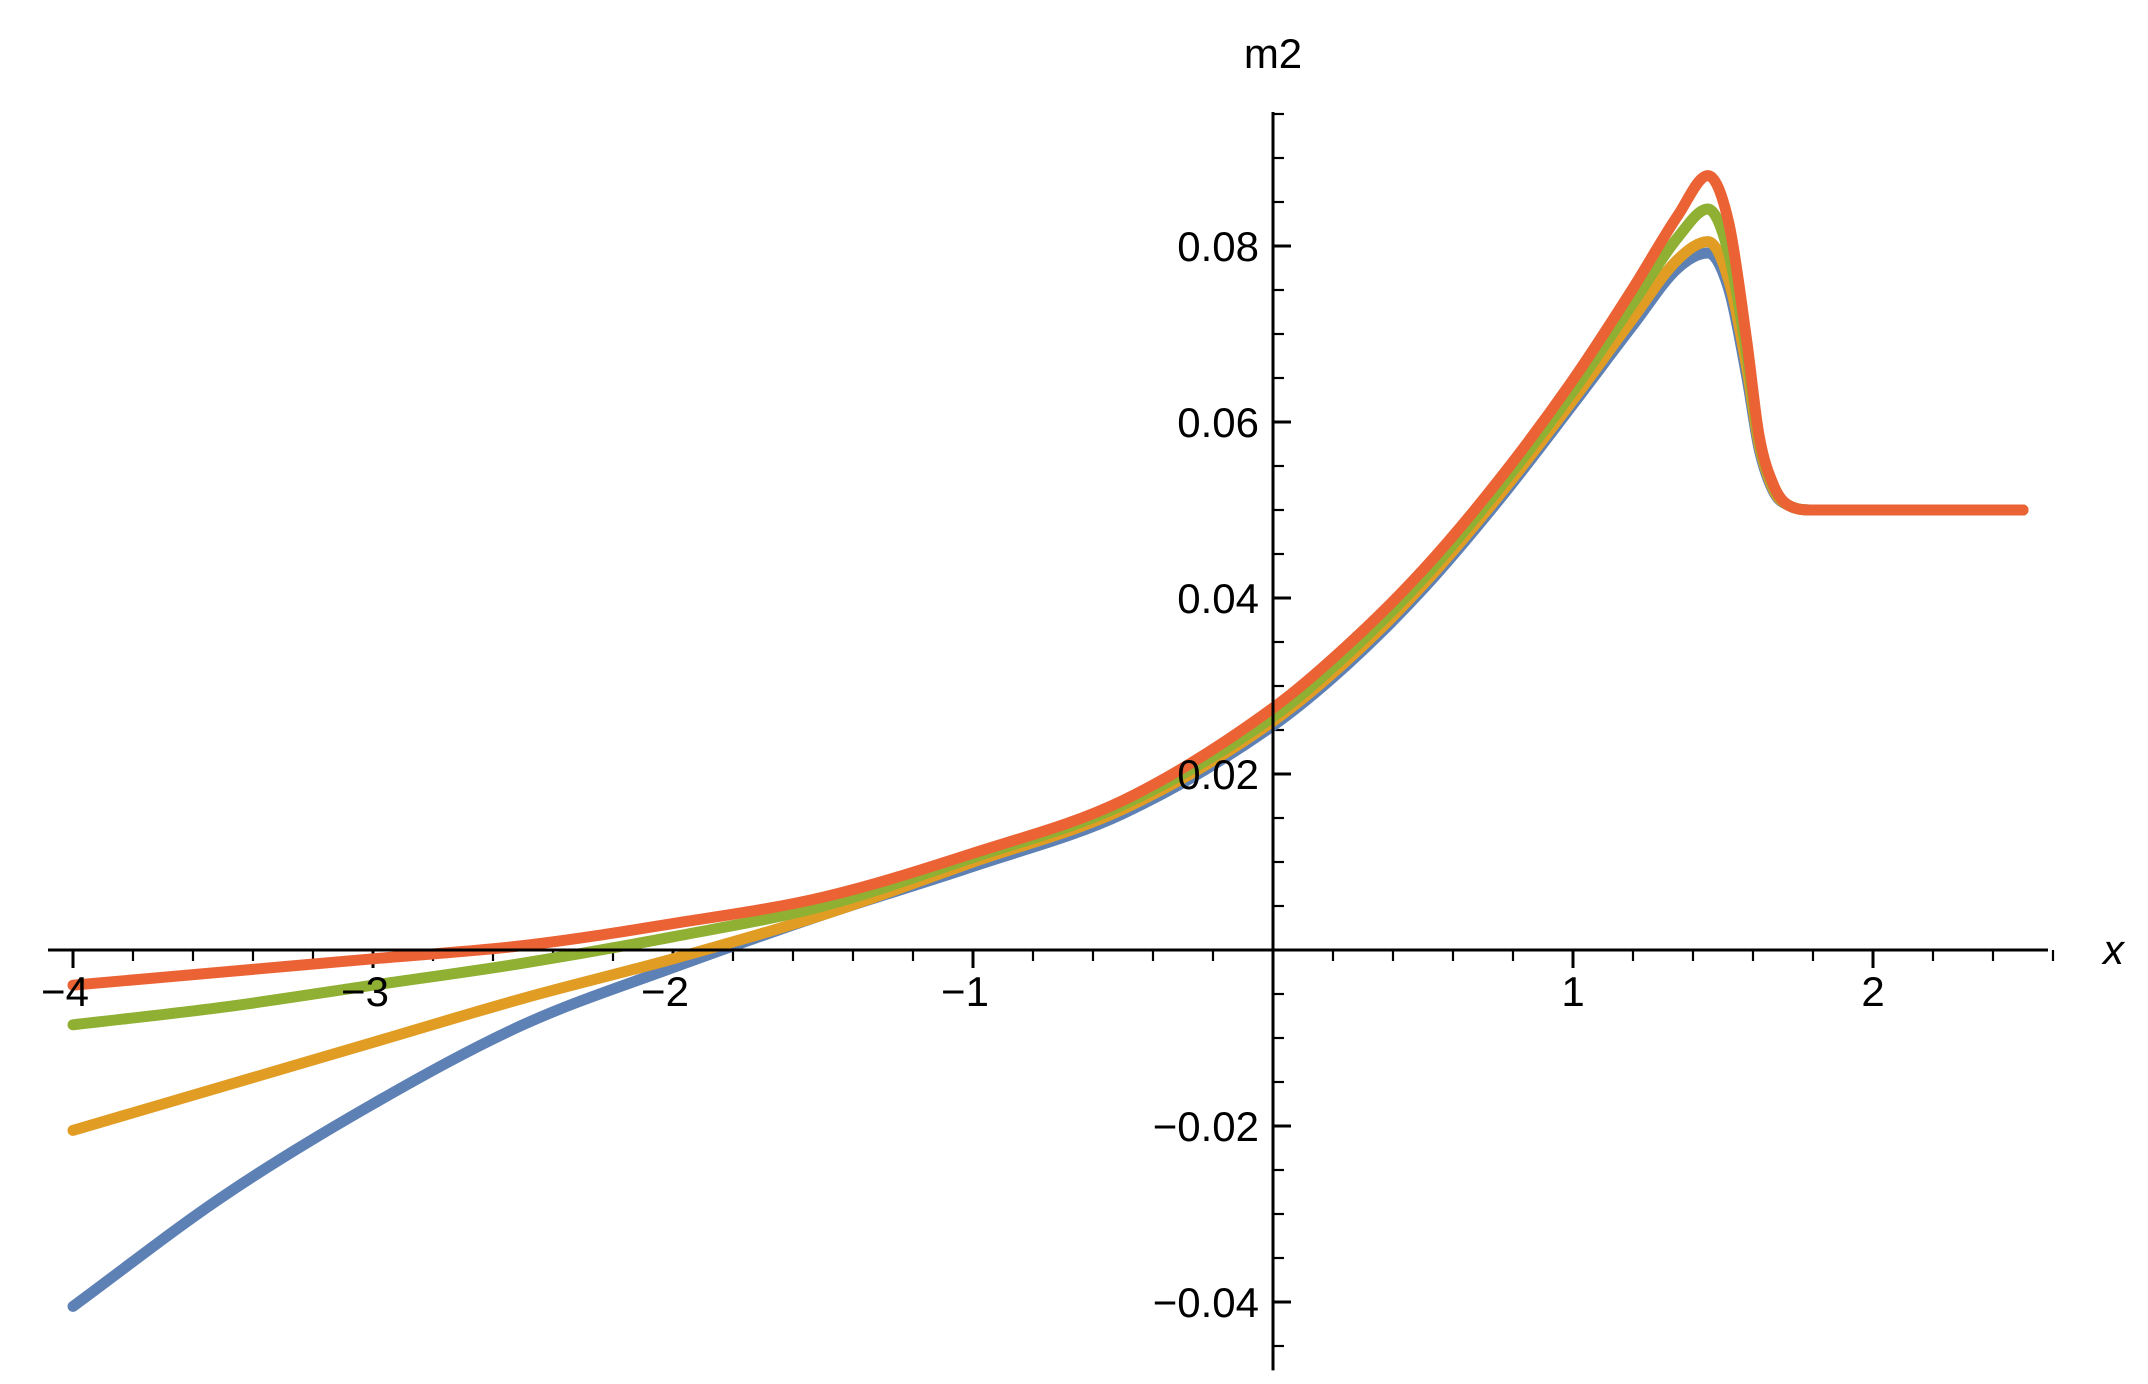 This screenshot has height=1384, width=2148. I want to click on y-tick-label: −0.04, so click(1206, 1302).